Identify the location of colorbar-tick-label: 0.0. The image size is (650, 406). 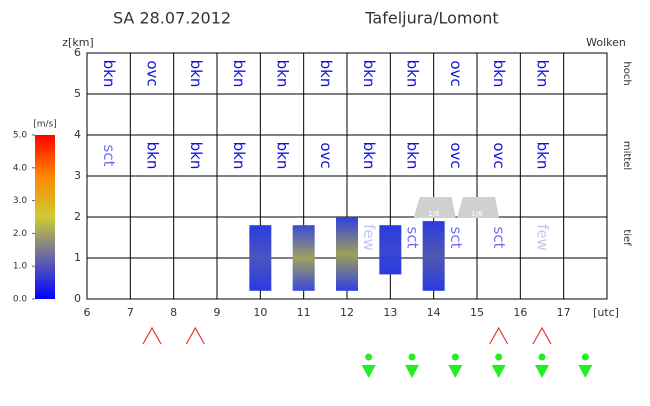
(20, 300).